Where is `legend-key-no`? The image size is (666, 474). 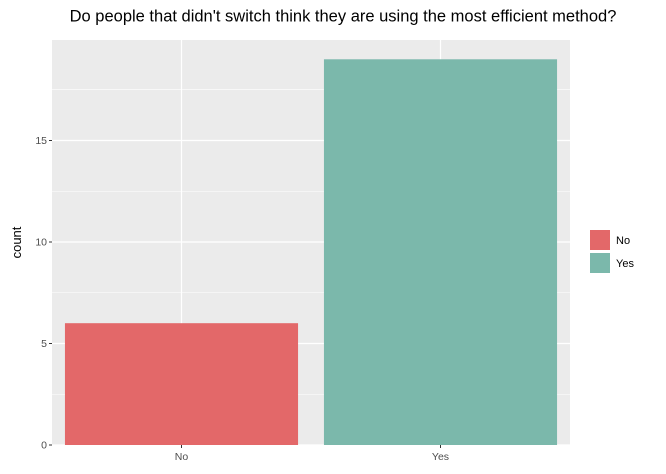 legend-key-no is located at coordinates (600, 240).